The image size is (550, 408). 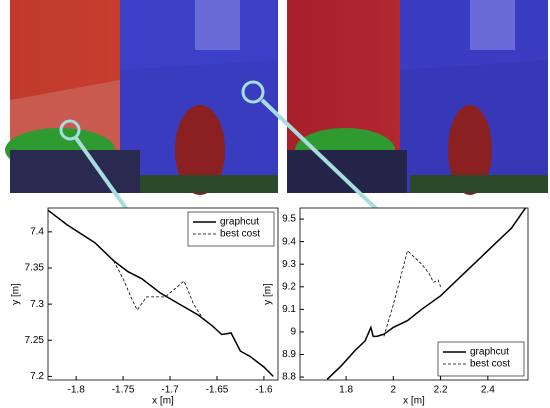 What do you see at coordinates (217, 390) in the screenshot?
I see `x-tick-label: -1.65` at bounding box center [217, 390].